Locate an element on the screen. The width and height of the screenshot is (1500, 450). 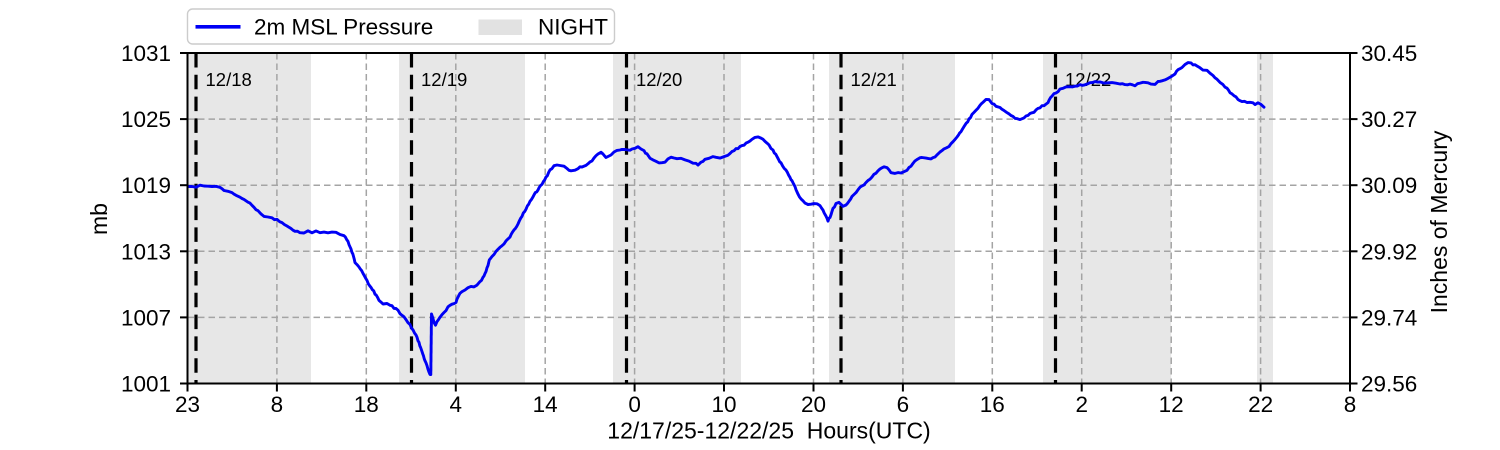
svg-text: 23 is located at coordinates (187, 404).